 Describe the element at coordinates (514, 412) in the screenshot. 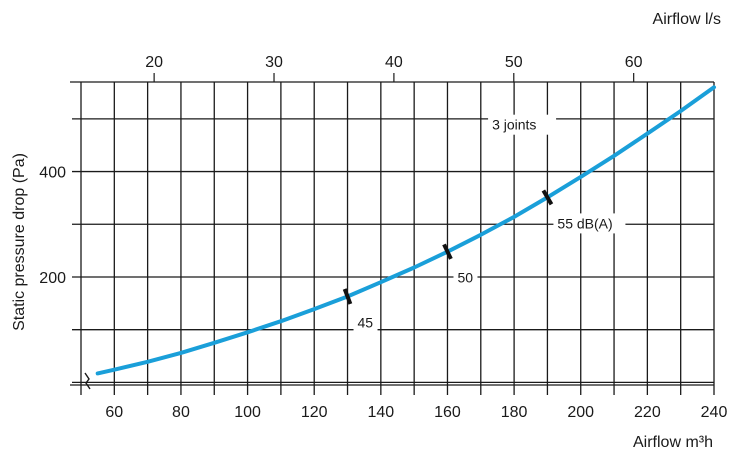

I see `x-tick-label: 180` at that location.